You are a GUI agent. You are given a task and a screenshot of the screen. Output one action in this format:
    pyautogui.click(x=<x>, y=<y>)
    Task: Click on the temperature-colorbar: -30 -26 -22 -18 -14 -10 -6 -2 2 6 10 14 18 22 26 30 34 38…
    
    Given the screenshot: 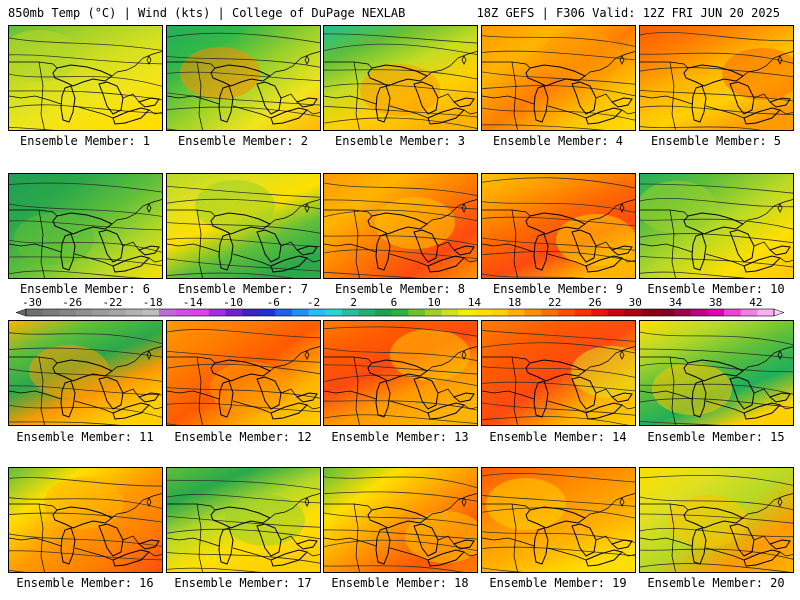 What is the action you would take?
    pyautogui.click(x=400, y=307)
    